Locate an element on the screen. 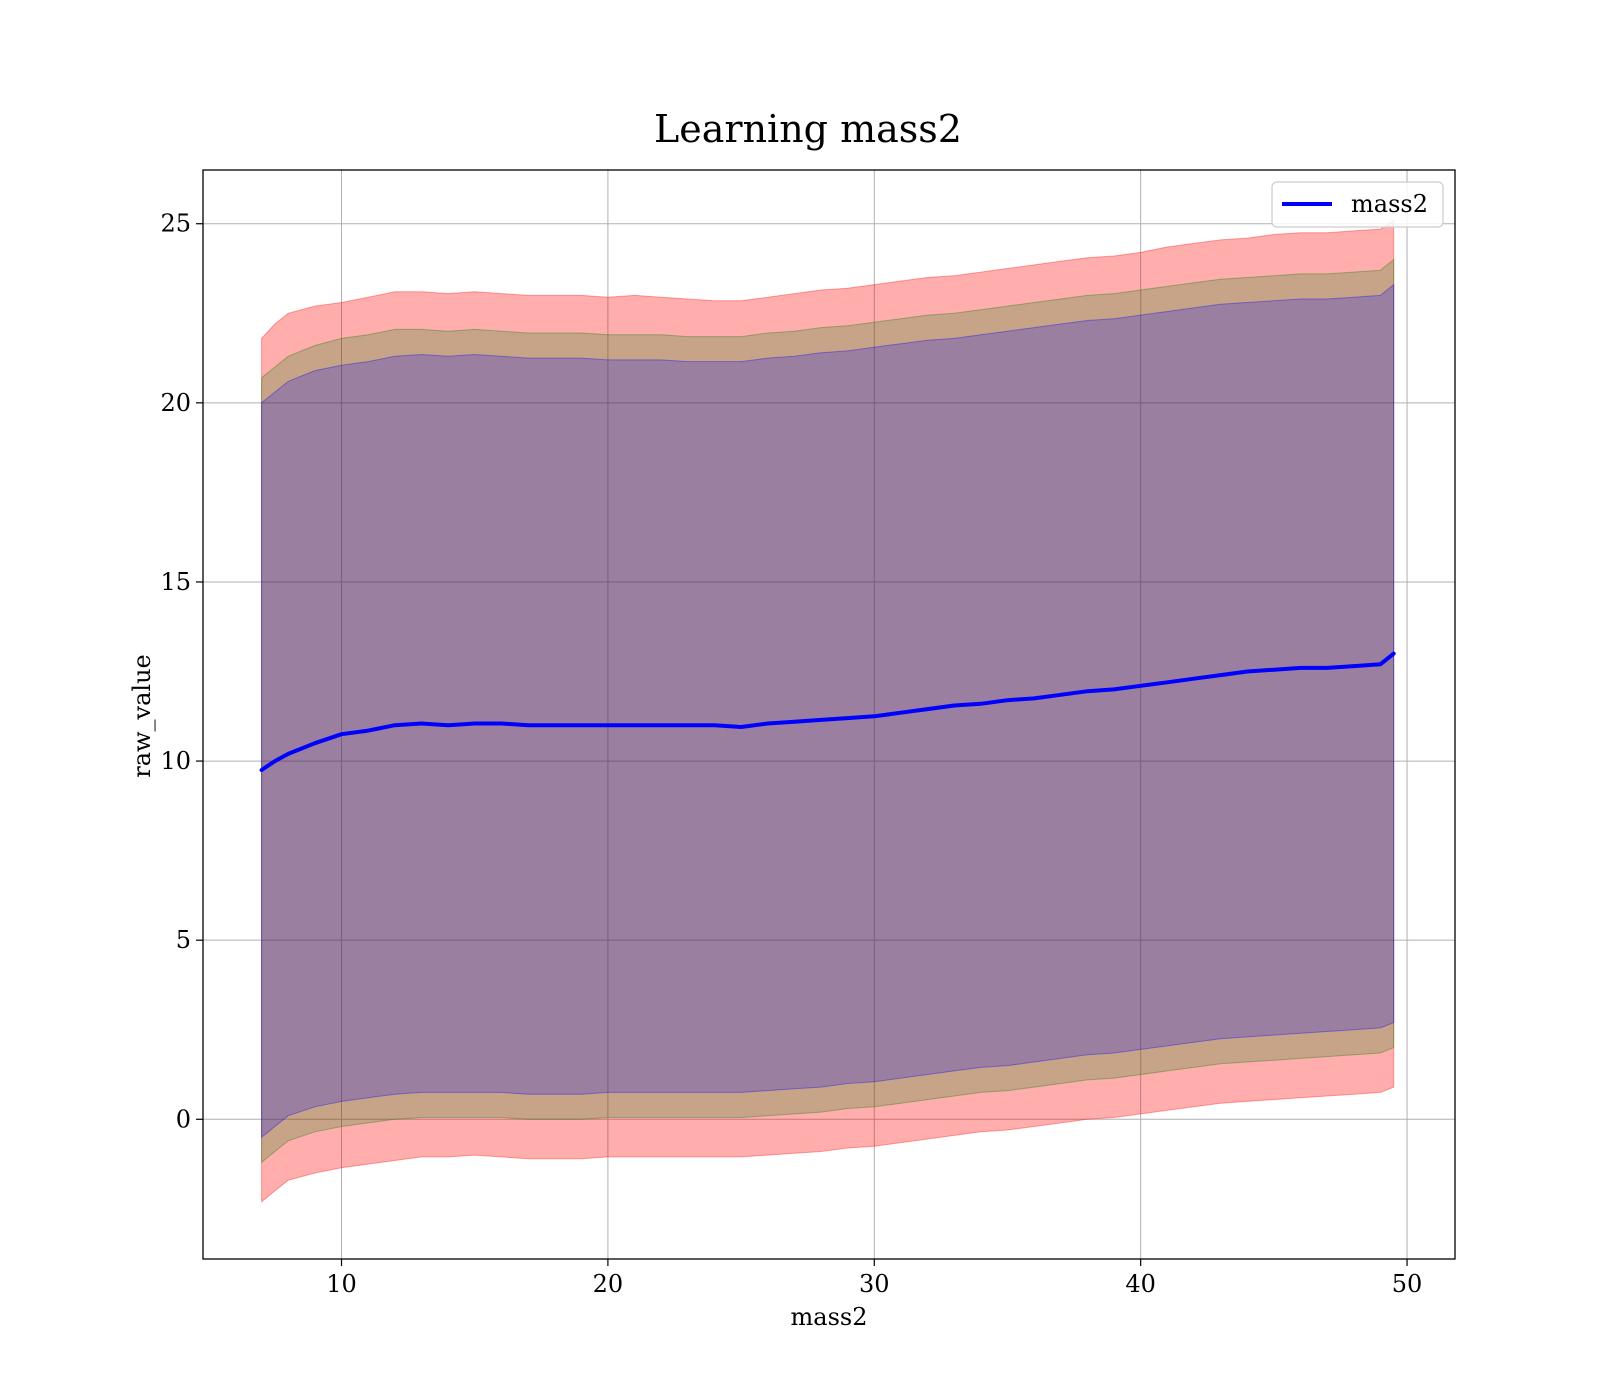  y-tick-label: 20 is located at coordinates (175, 403).